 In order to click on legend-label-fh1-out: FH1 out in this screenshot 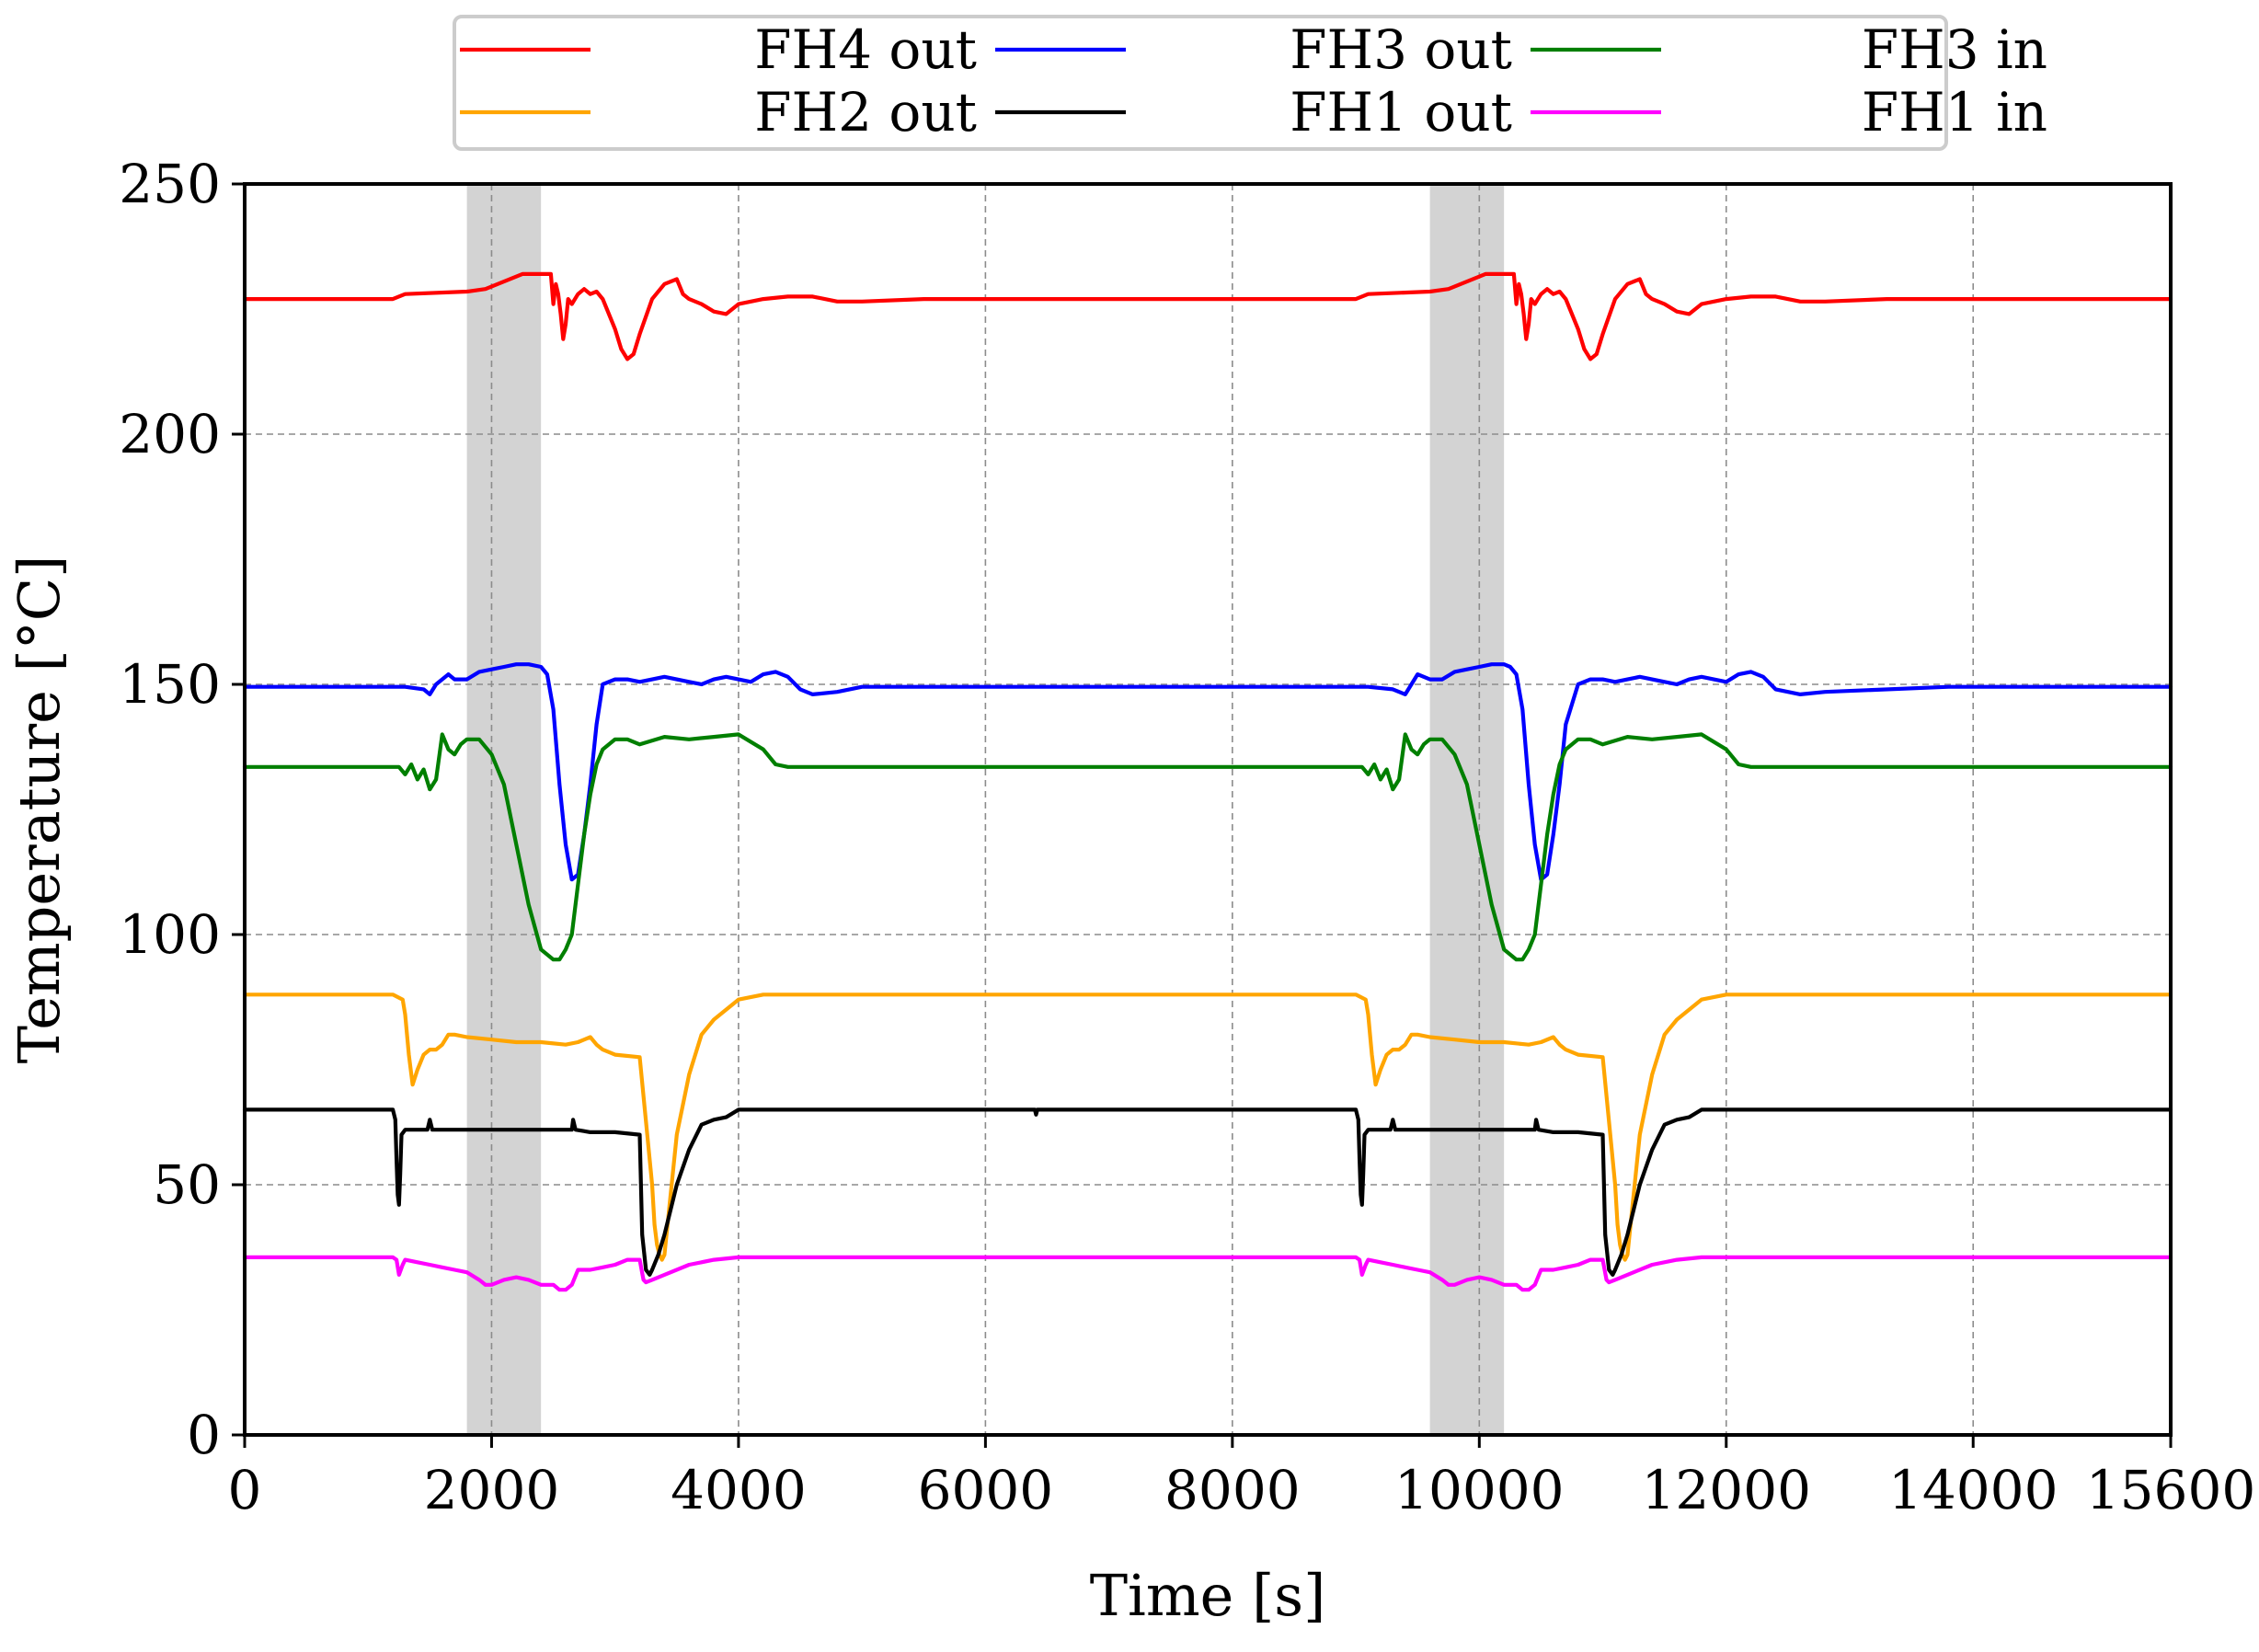, I will do `click(1401, 112)`.